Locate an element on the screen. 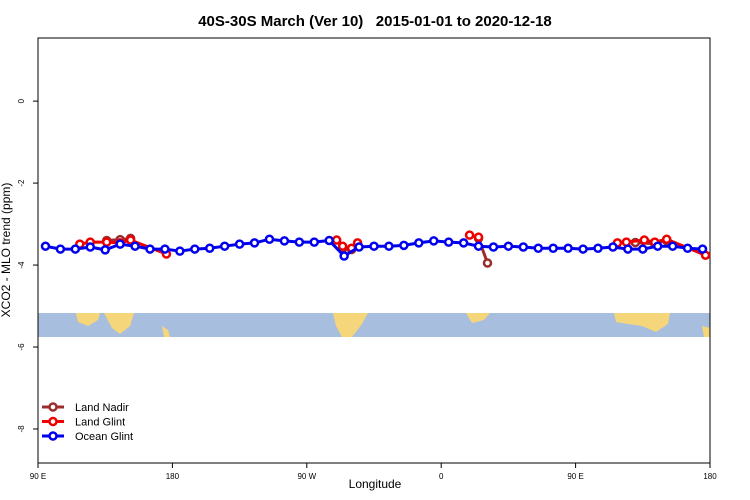  legend: Land Nadir Land Glint Ocean Glint is located at coordinates (87, 422).